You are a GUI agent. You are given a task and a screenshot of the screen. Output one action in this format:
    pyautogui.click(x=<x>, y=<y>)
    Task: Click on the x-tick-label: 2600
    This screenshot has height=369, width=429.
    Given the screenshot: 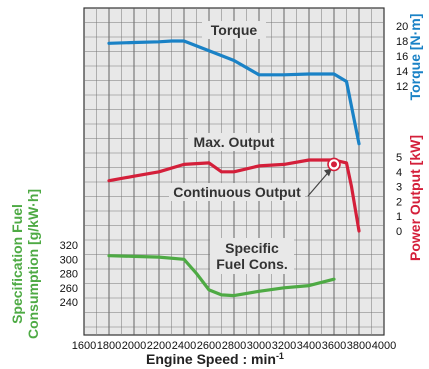 What is the action you would take?
    pyautogui.click(x=209, y=346)
    